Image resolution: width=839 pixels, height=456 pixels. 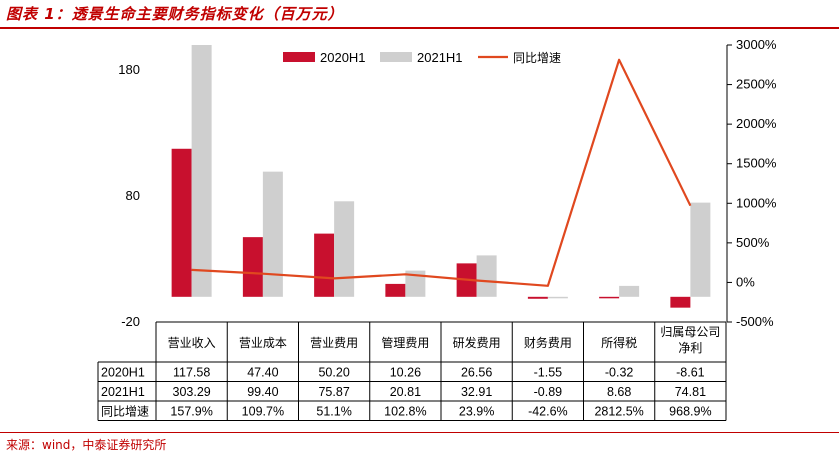 I want to click on table-cell: 10.26, so click(x=405, y=372).